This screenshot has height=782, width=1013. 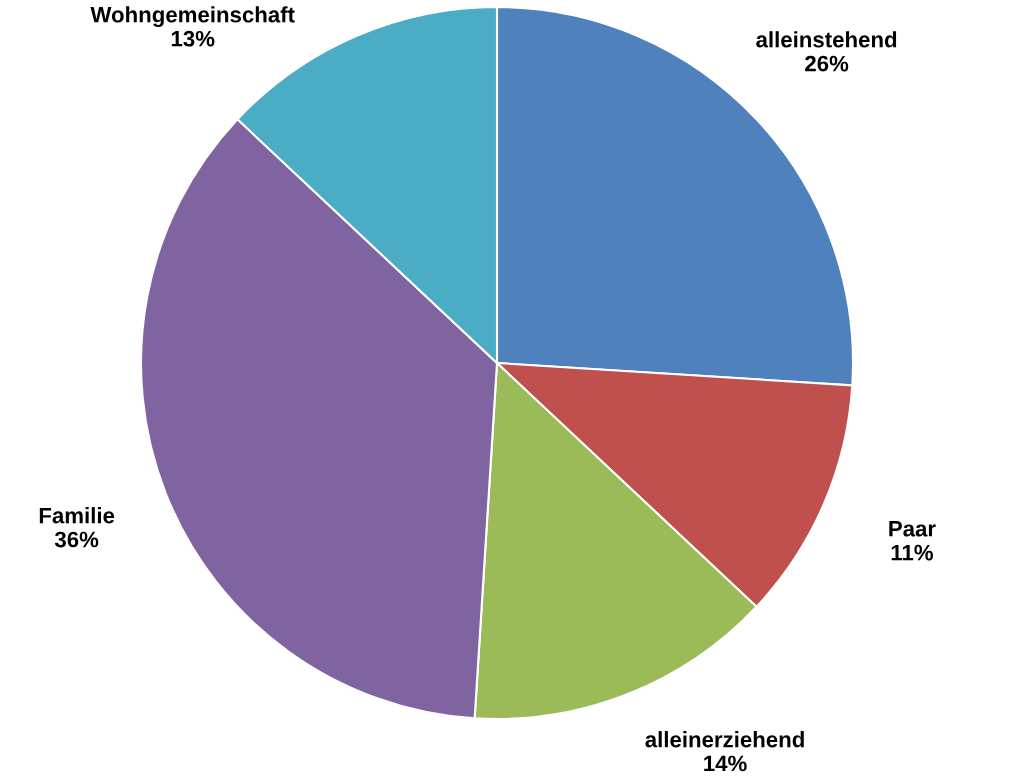 What do you see at coordinates (725, 763) in the screenshot?
I see `data-label: 14%` at bounding box center [725, 763].